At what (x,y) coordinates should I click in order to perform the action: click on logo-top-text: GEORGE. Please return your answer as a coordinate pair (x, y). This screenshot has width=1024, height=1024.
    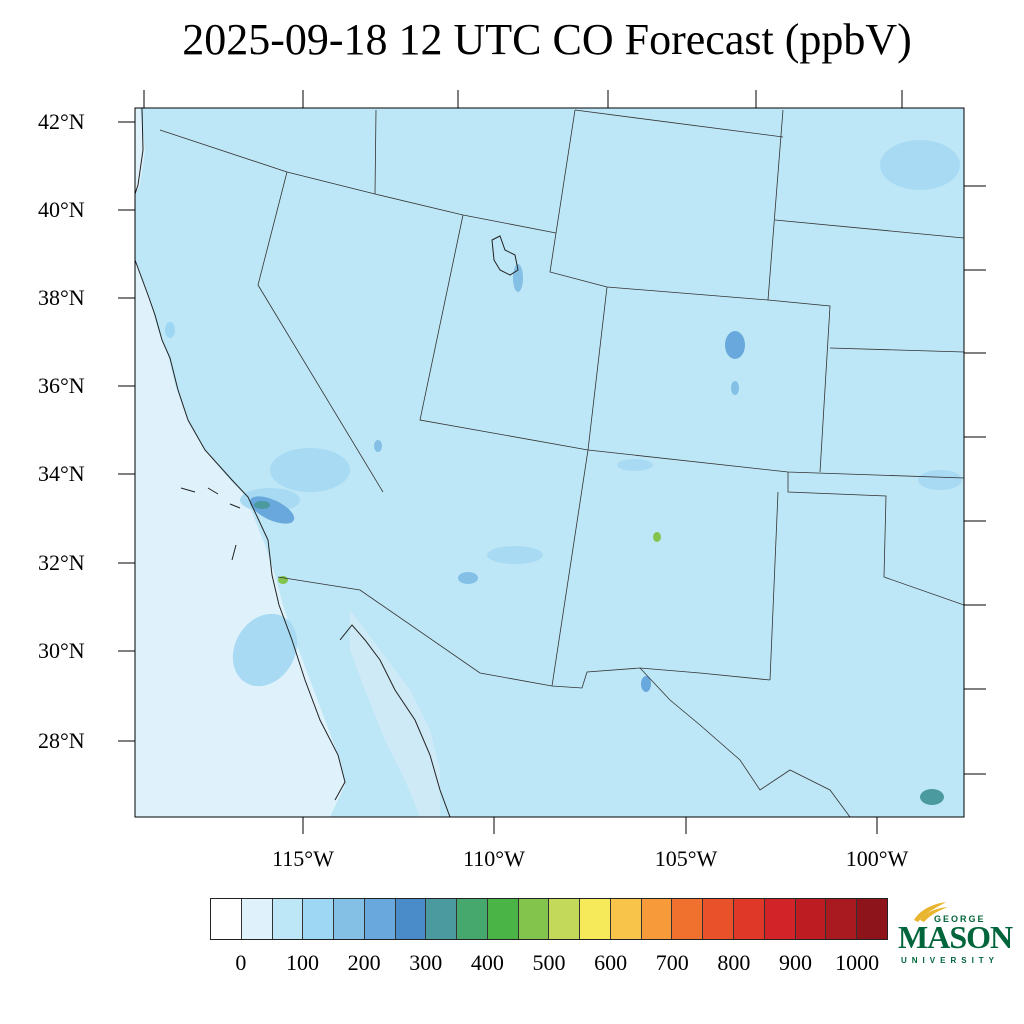
    Looking at the image, I should click on (960, 919).